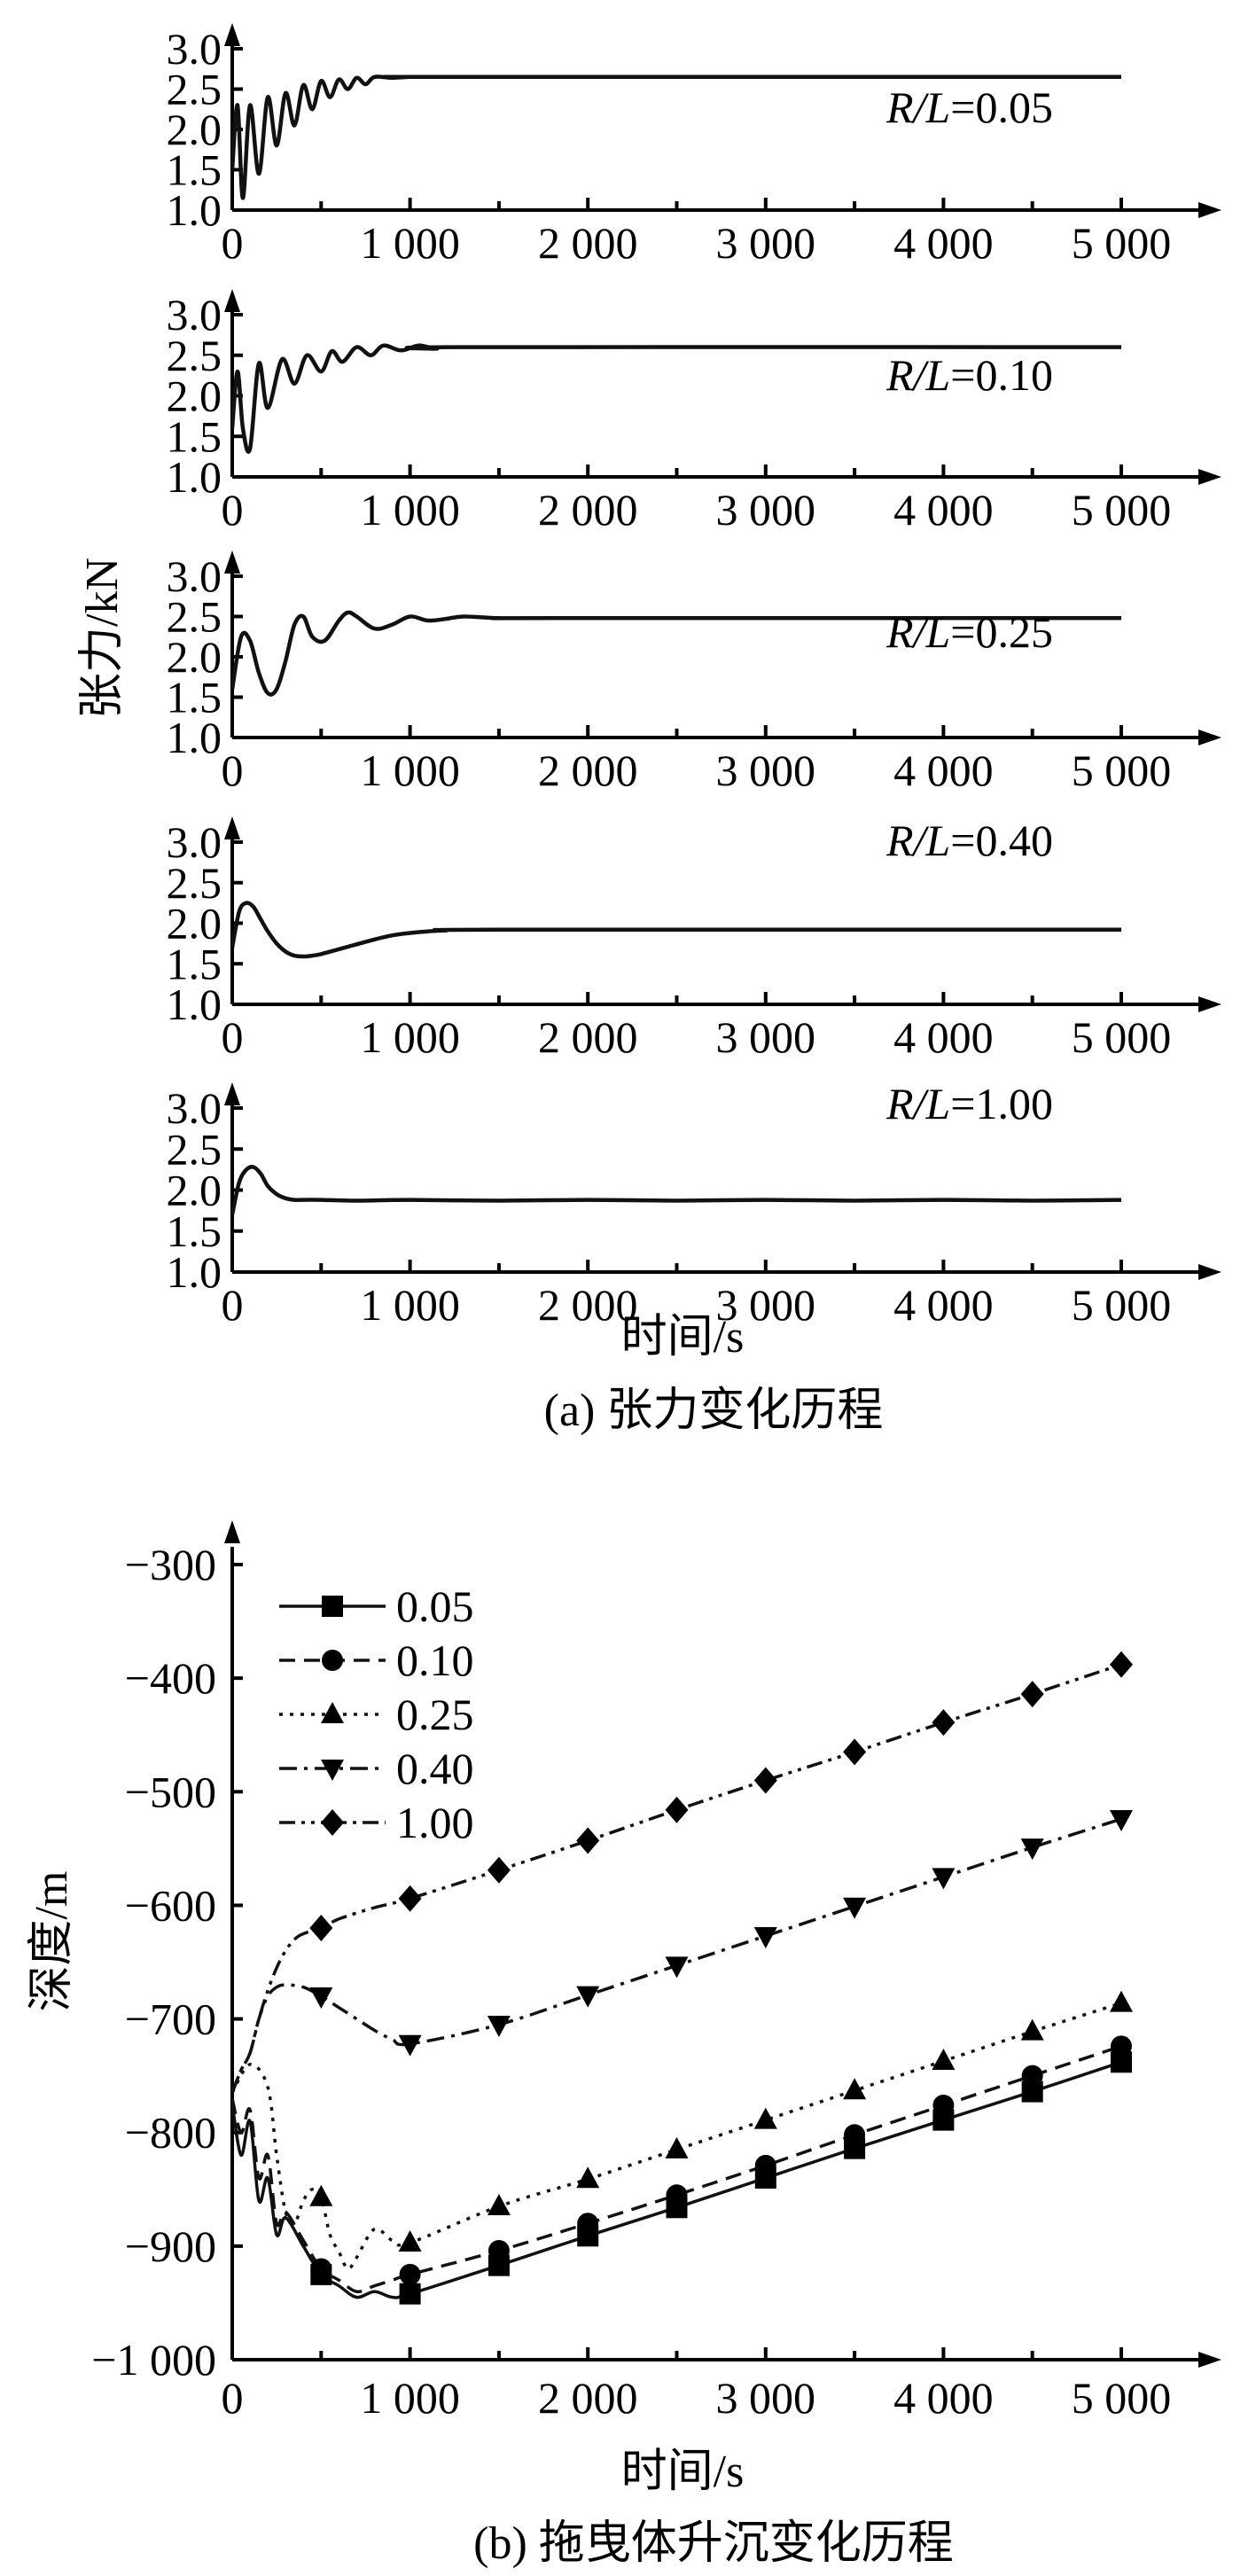  I want to click on y-tick-label: −700, so click(171, 2019).